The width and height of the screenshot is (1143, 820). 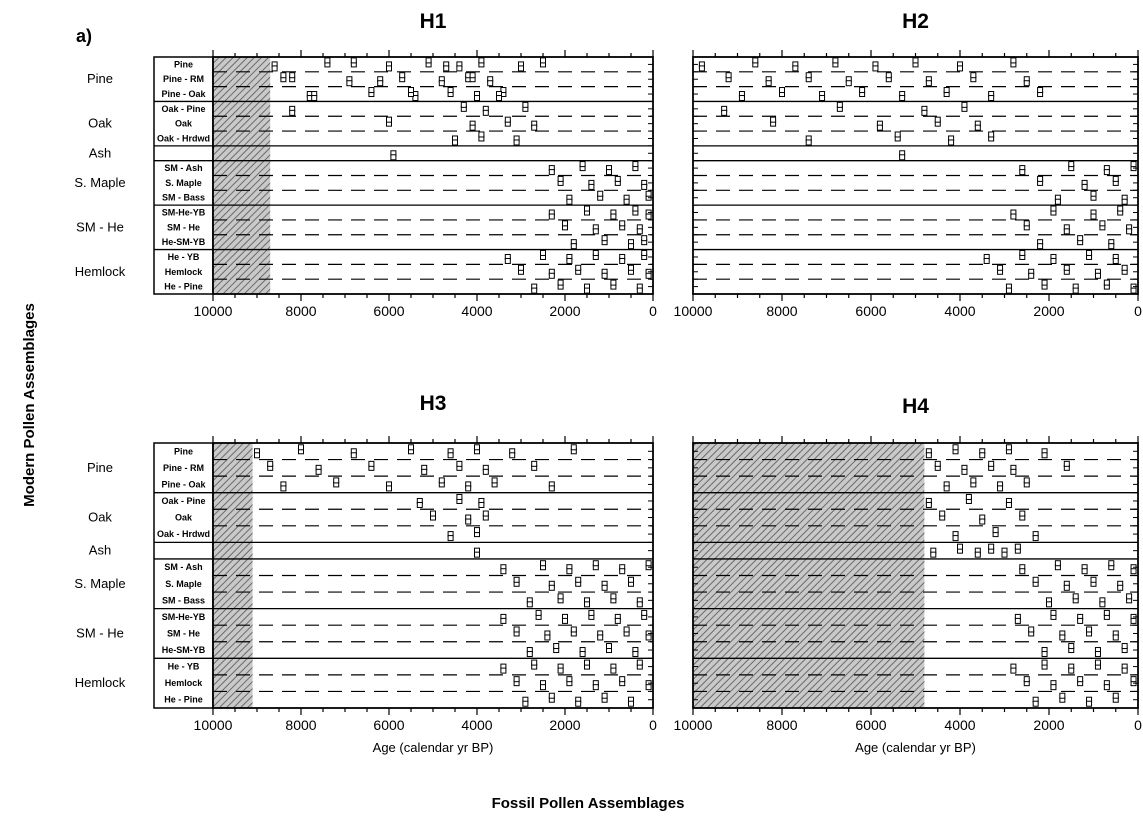 I want to click on x-tick-label: 10000, so click(x=213, y=311).